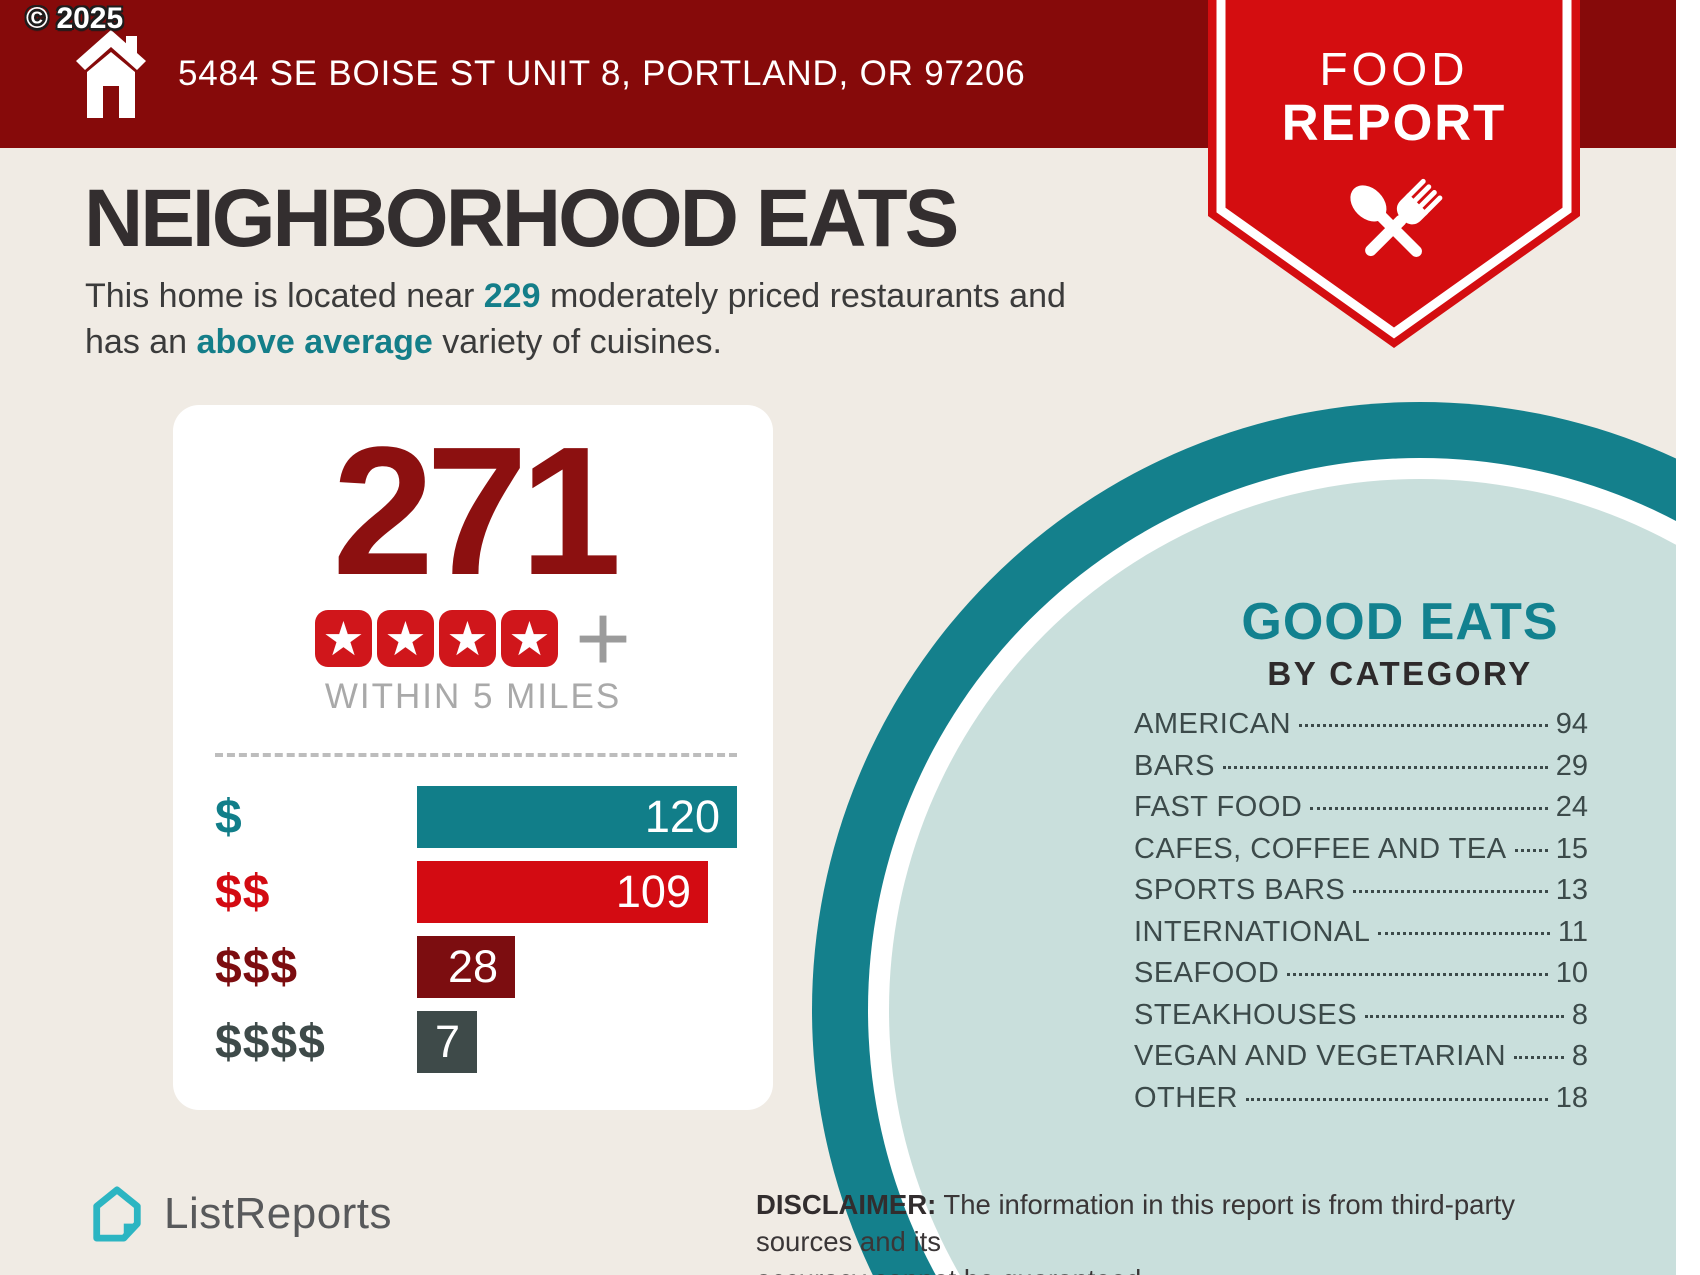  Describe the element at coordinates (1394, 69) in the screenshot. I see `ribbon-title-food: FOOD` at that location.